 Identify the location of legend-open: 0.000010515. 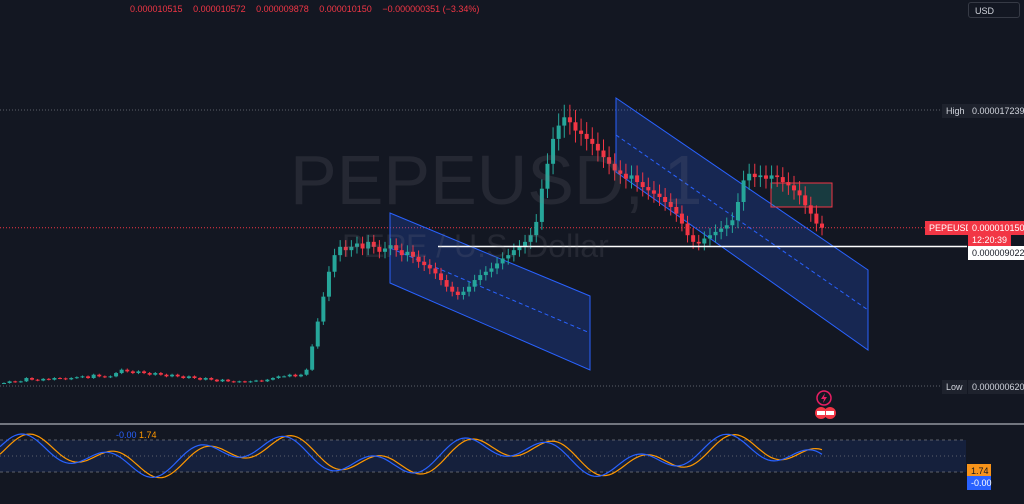
(156, 9).